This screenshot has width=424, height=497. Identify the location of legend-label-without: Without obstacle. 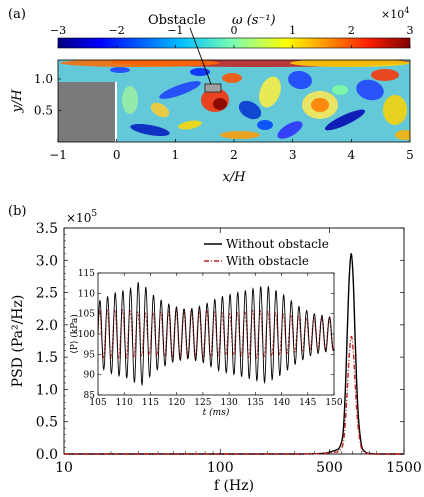
(277, 244).